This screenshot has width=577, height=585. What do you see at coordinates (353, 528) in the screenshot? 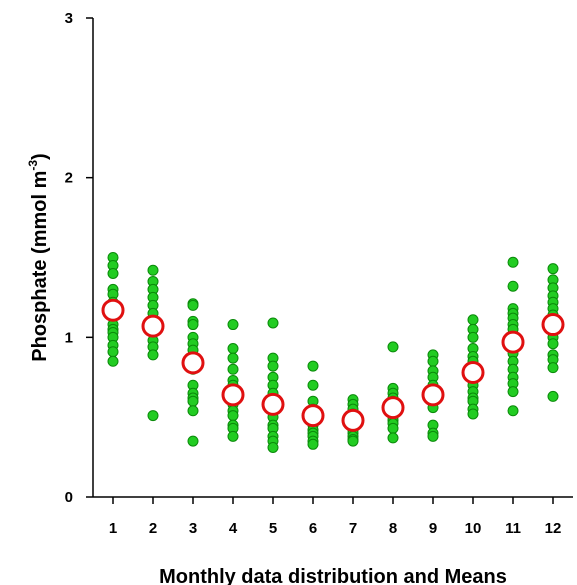
I see `x-tick-label: 7` at bounding box center [353, 528].